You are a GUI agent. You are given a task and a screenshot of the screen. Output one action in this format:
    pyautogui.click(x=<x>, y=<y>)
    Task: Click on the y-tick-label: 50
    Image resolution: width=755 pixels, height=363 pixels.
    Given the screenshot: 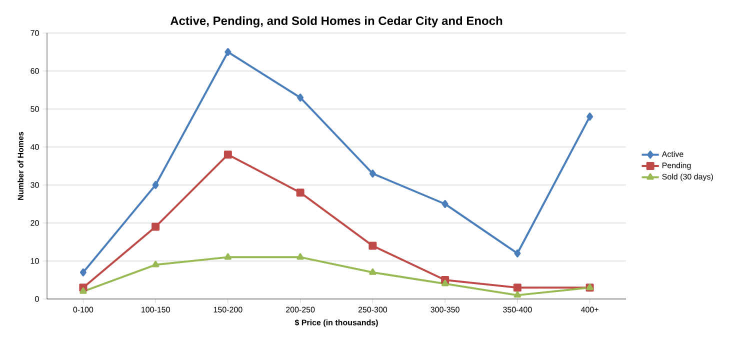 What is the action you would take?
    pyautogui.click(x=34, y=109)
    